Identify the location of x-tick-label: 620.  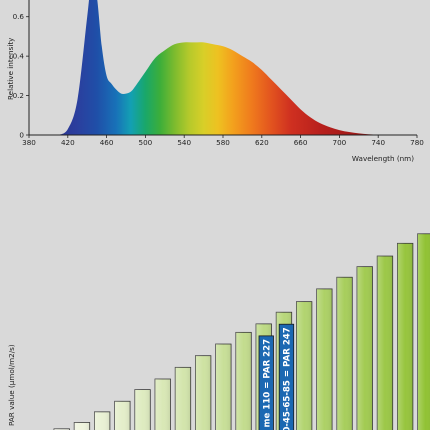
(262, 142).